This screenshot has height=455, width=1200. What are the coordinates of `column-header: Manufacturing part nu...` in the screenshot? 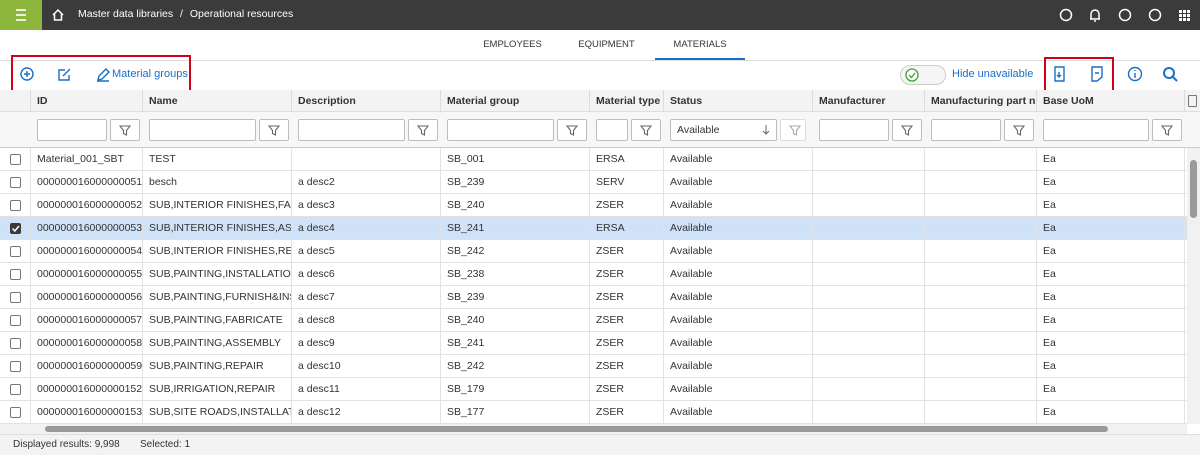 It's located at (981, 101).